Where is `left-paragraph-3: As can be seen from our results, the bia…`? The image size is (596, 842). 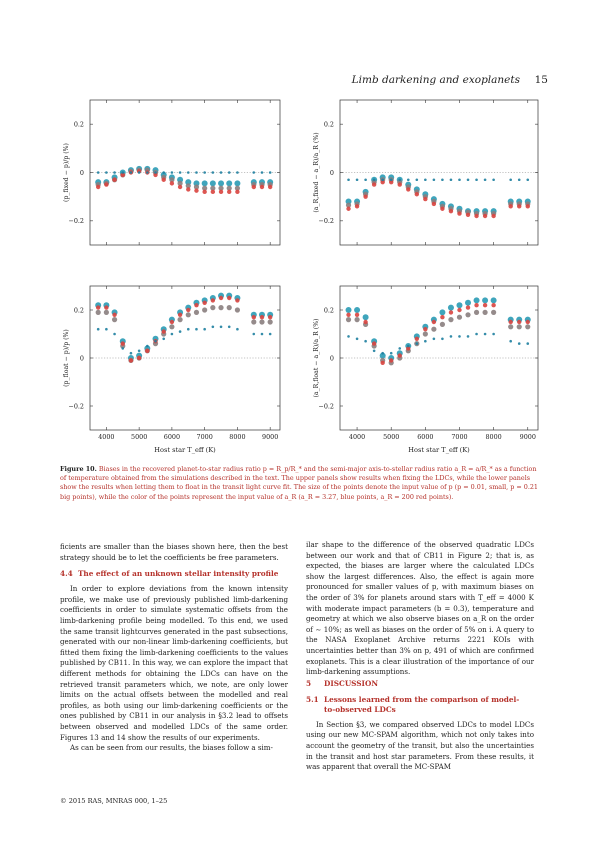
left-paragraph-3: As can be seen from our results, the bia… is located at coordinates (174, 748).